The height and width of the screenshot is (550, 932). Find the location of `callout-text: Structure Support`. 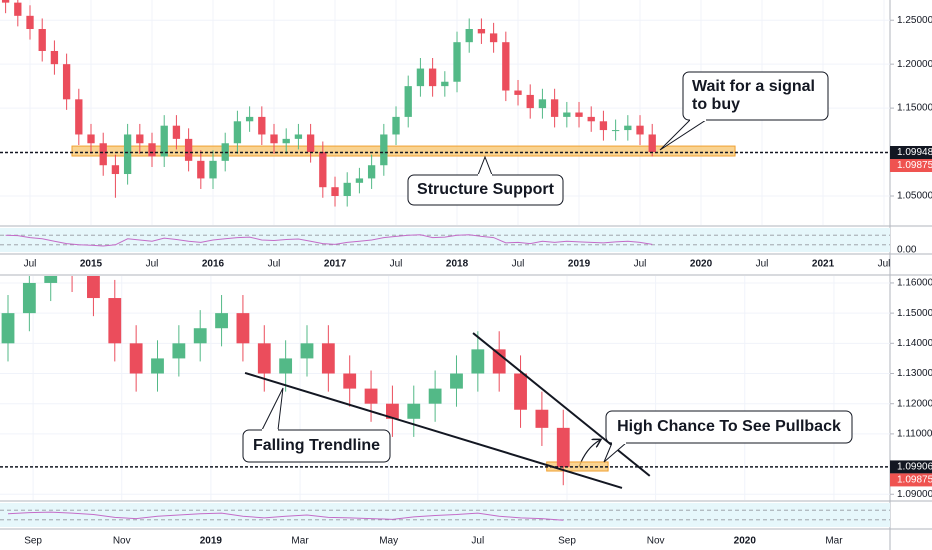

callout-text: Structure Support is located at coordinates (486, 189).